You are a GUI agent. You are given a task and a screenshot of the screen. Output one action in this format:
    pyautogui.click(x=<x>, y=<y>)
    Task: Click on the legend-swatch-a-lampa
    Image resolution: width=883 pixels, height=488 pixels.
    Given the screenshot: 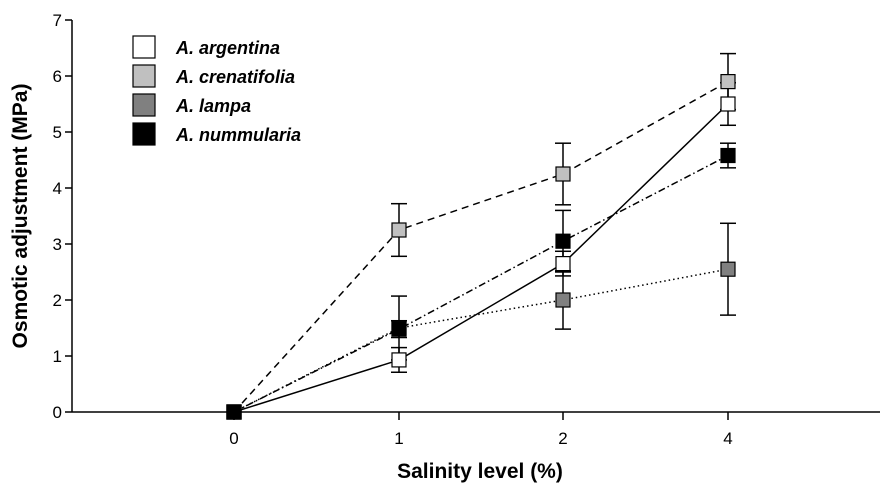 What is the action you would take?
    pyautogui.click(x=144, y=105)
    